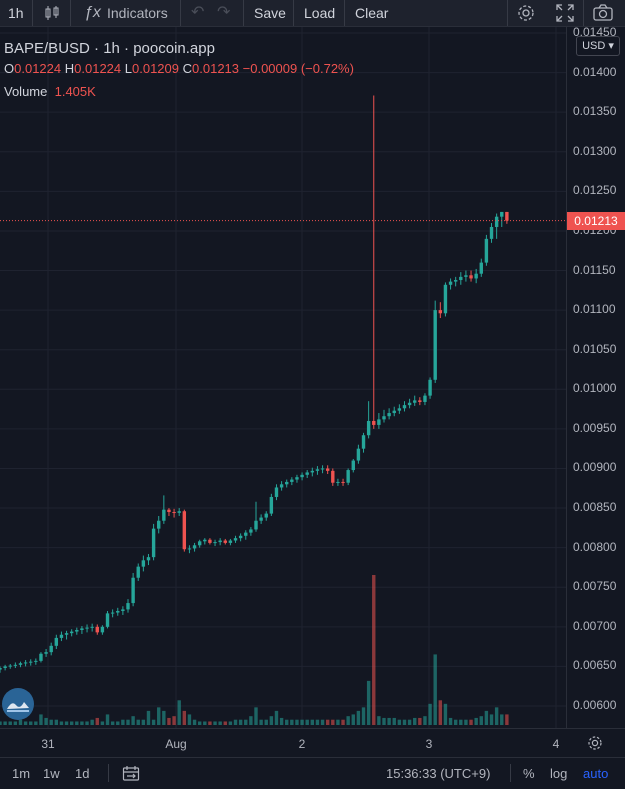 The image size is (625, 789). Describe the element at coordinates (270, 13) in the screenshot. I see `save-button: Save` at that location.